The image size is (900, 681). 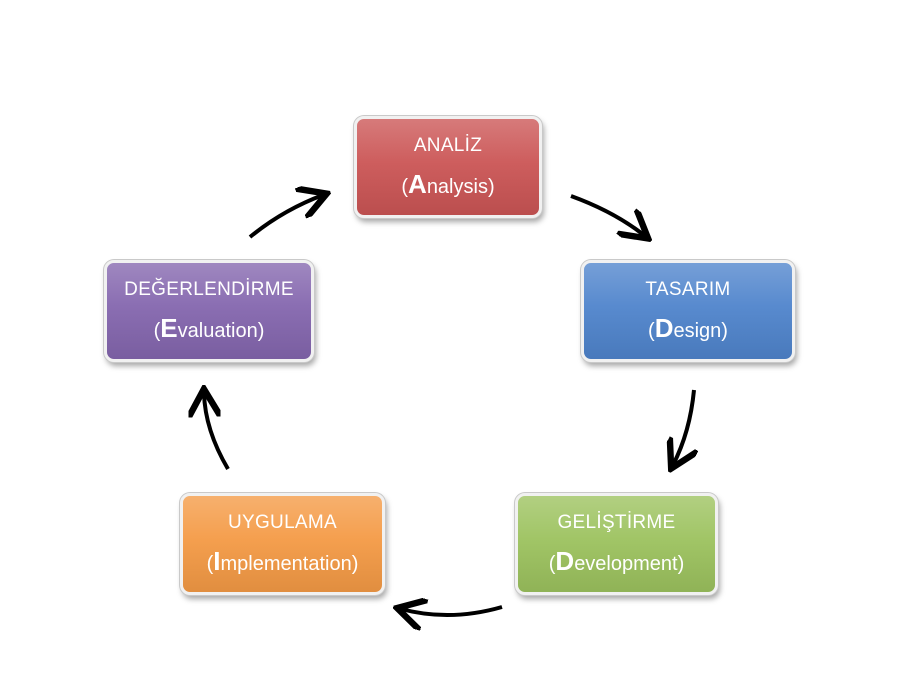 What do you see at coordinates (688, 289) in the screenshot?
I see `node-design-title: TASARIM` at bounding box center [688, 289].